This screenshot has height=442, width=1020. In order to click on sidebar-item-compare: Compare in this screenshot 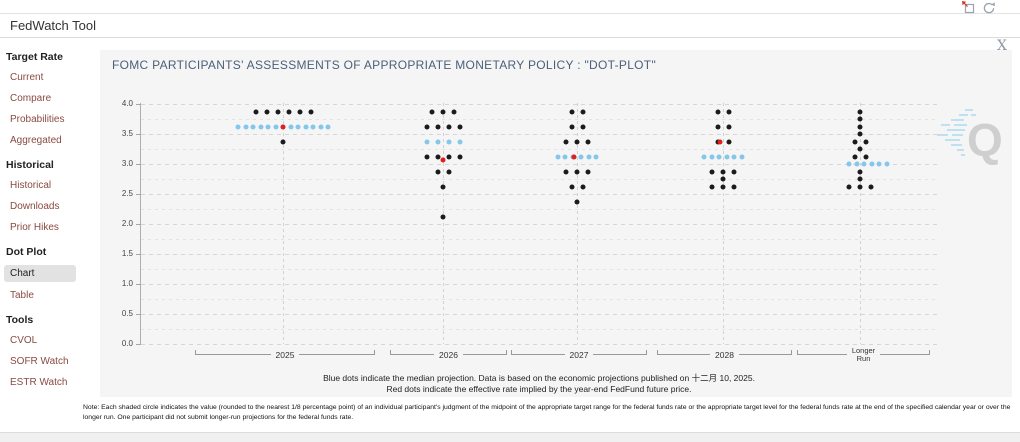, I will do `click(31, 98)`.